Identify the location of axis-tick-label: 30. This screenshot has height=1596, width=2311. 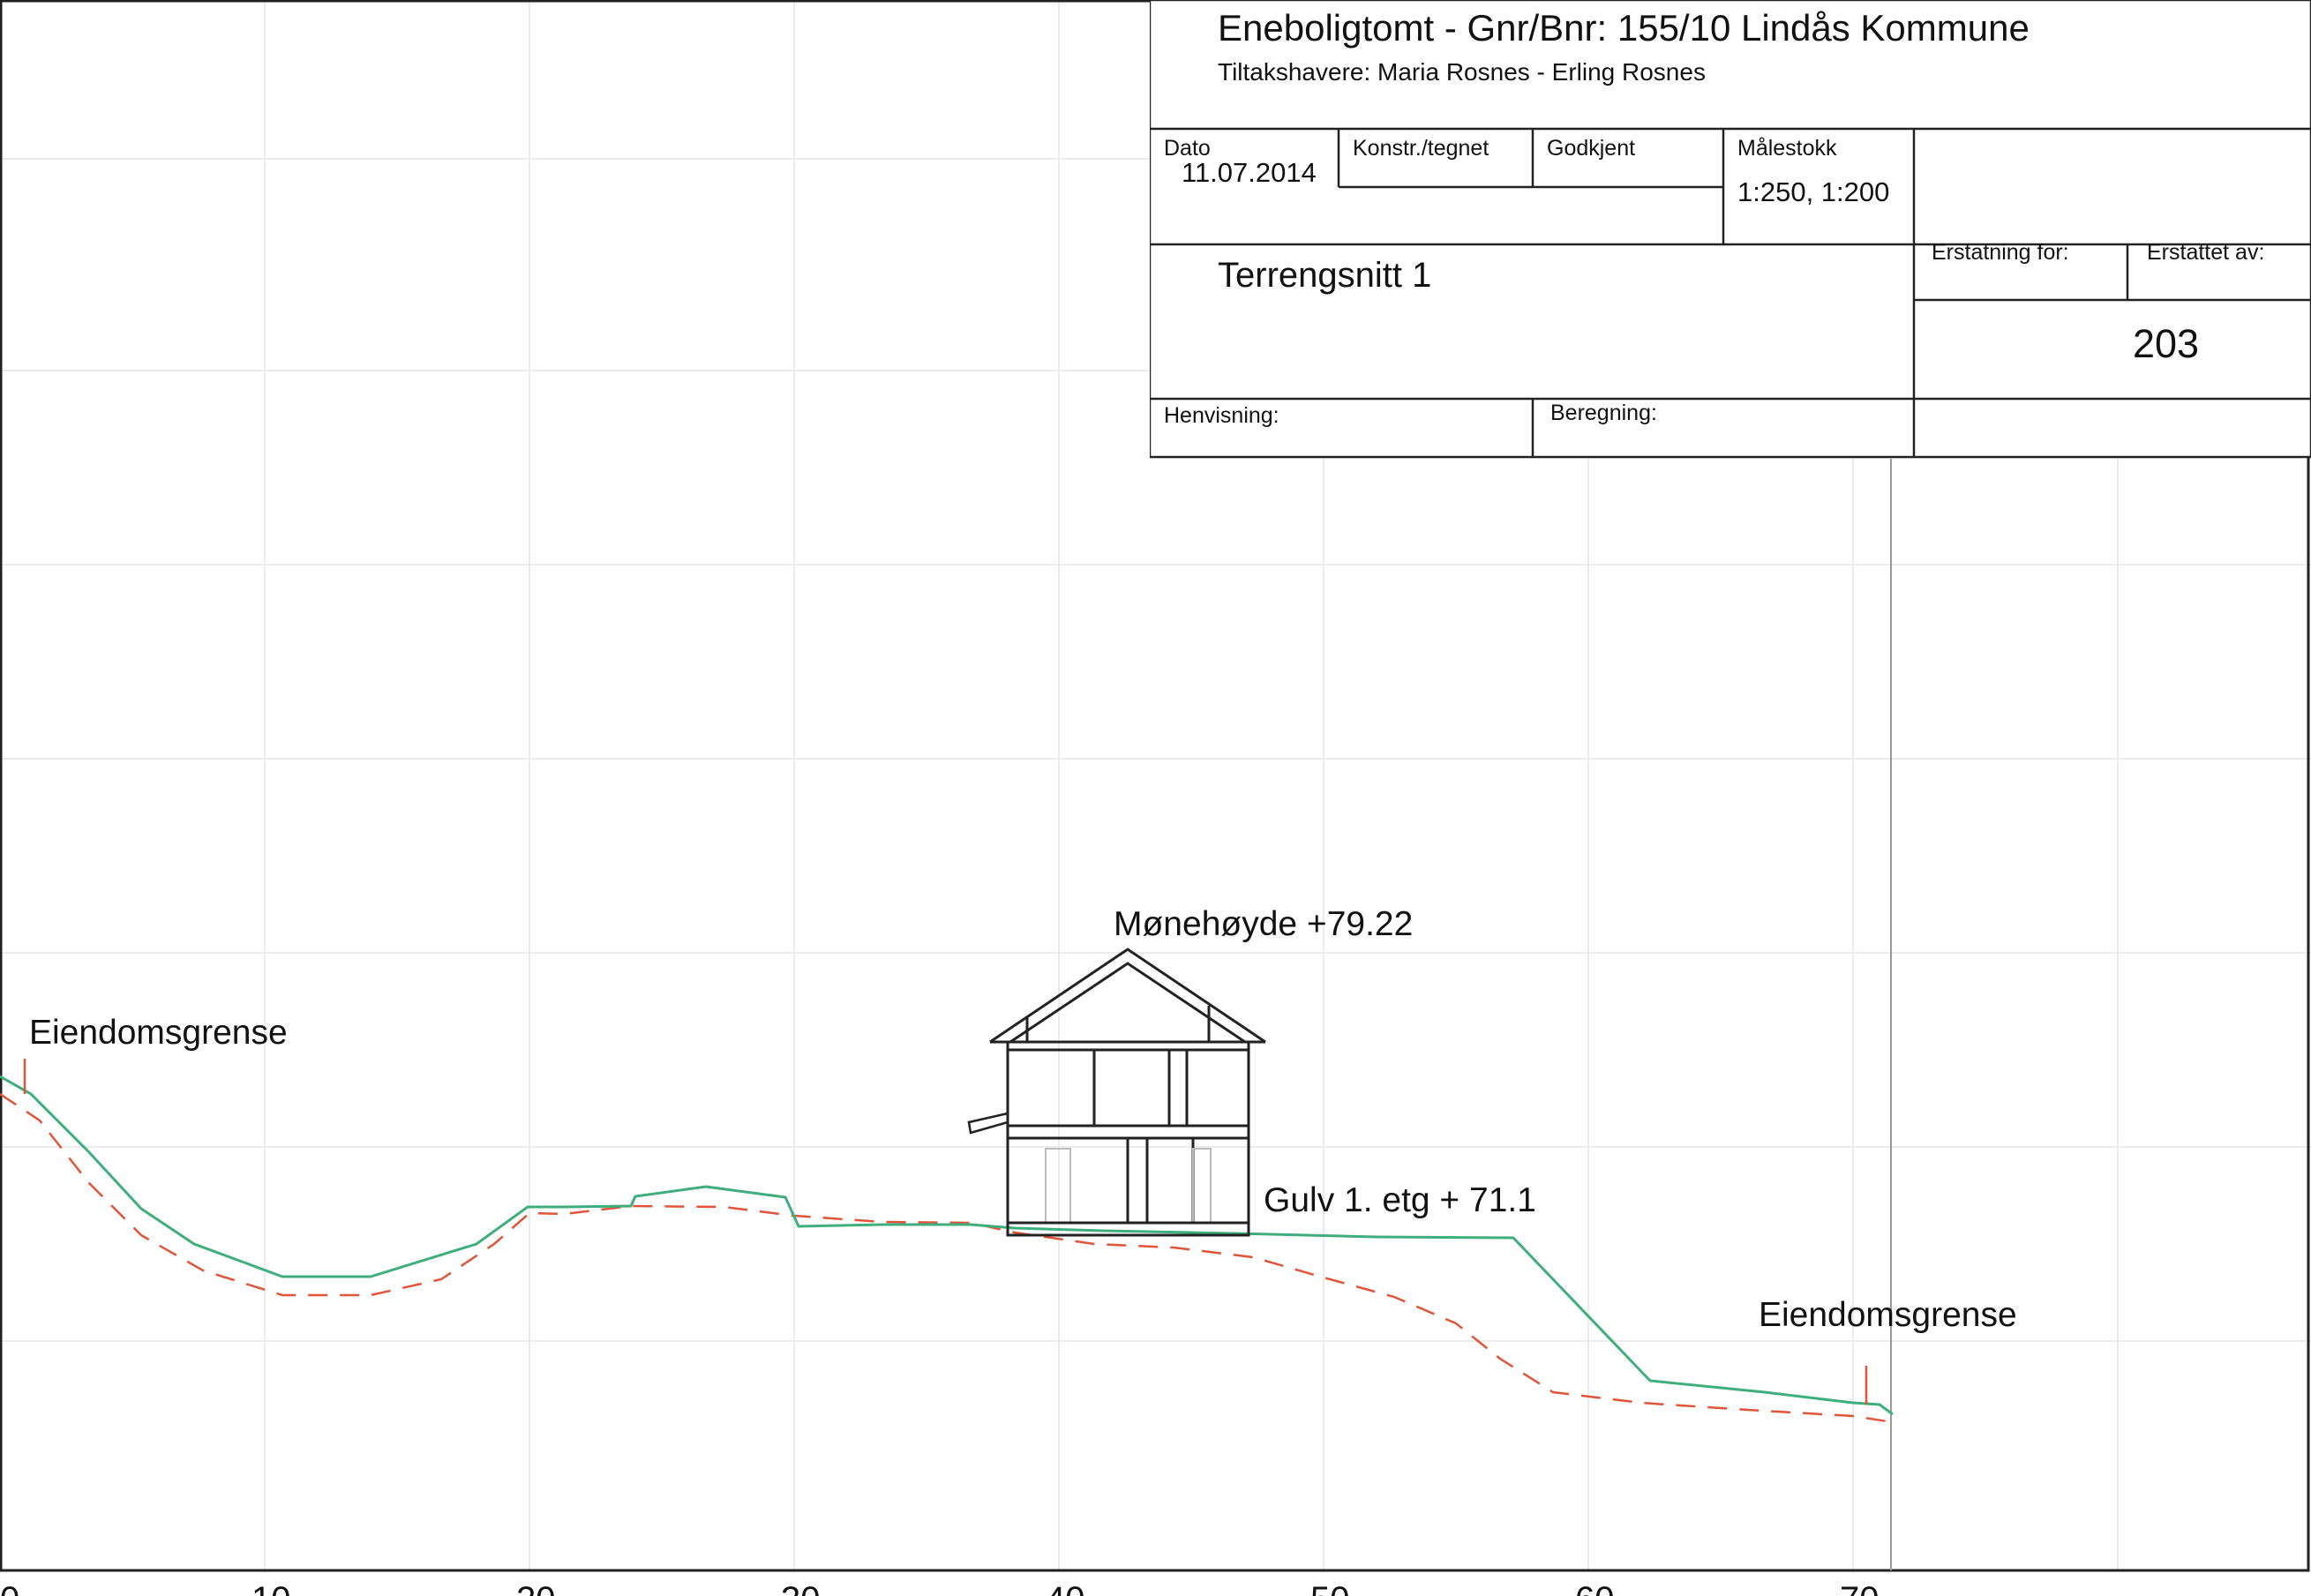
(801, 1588).